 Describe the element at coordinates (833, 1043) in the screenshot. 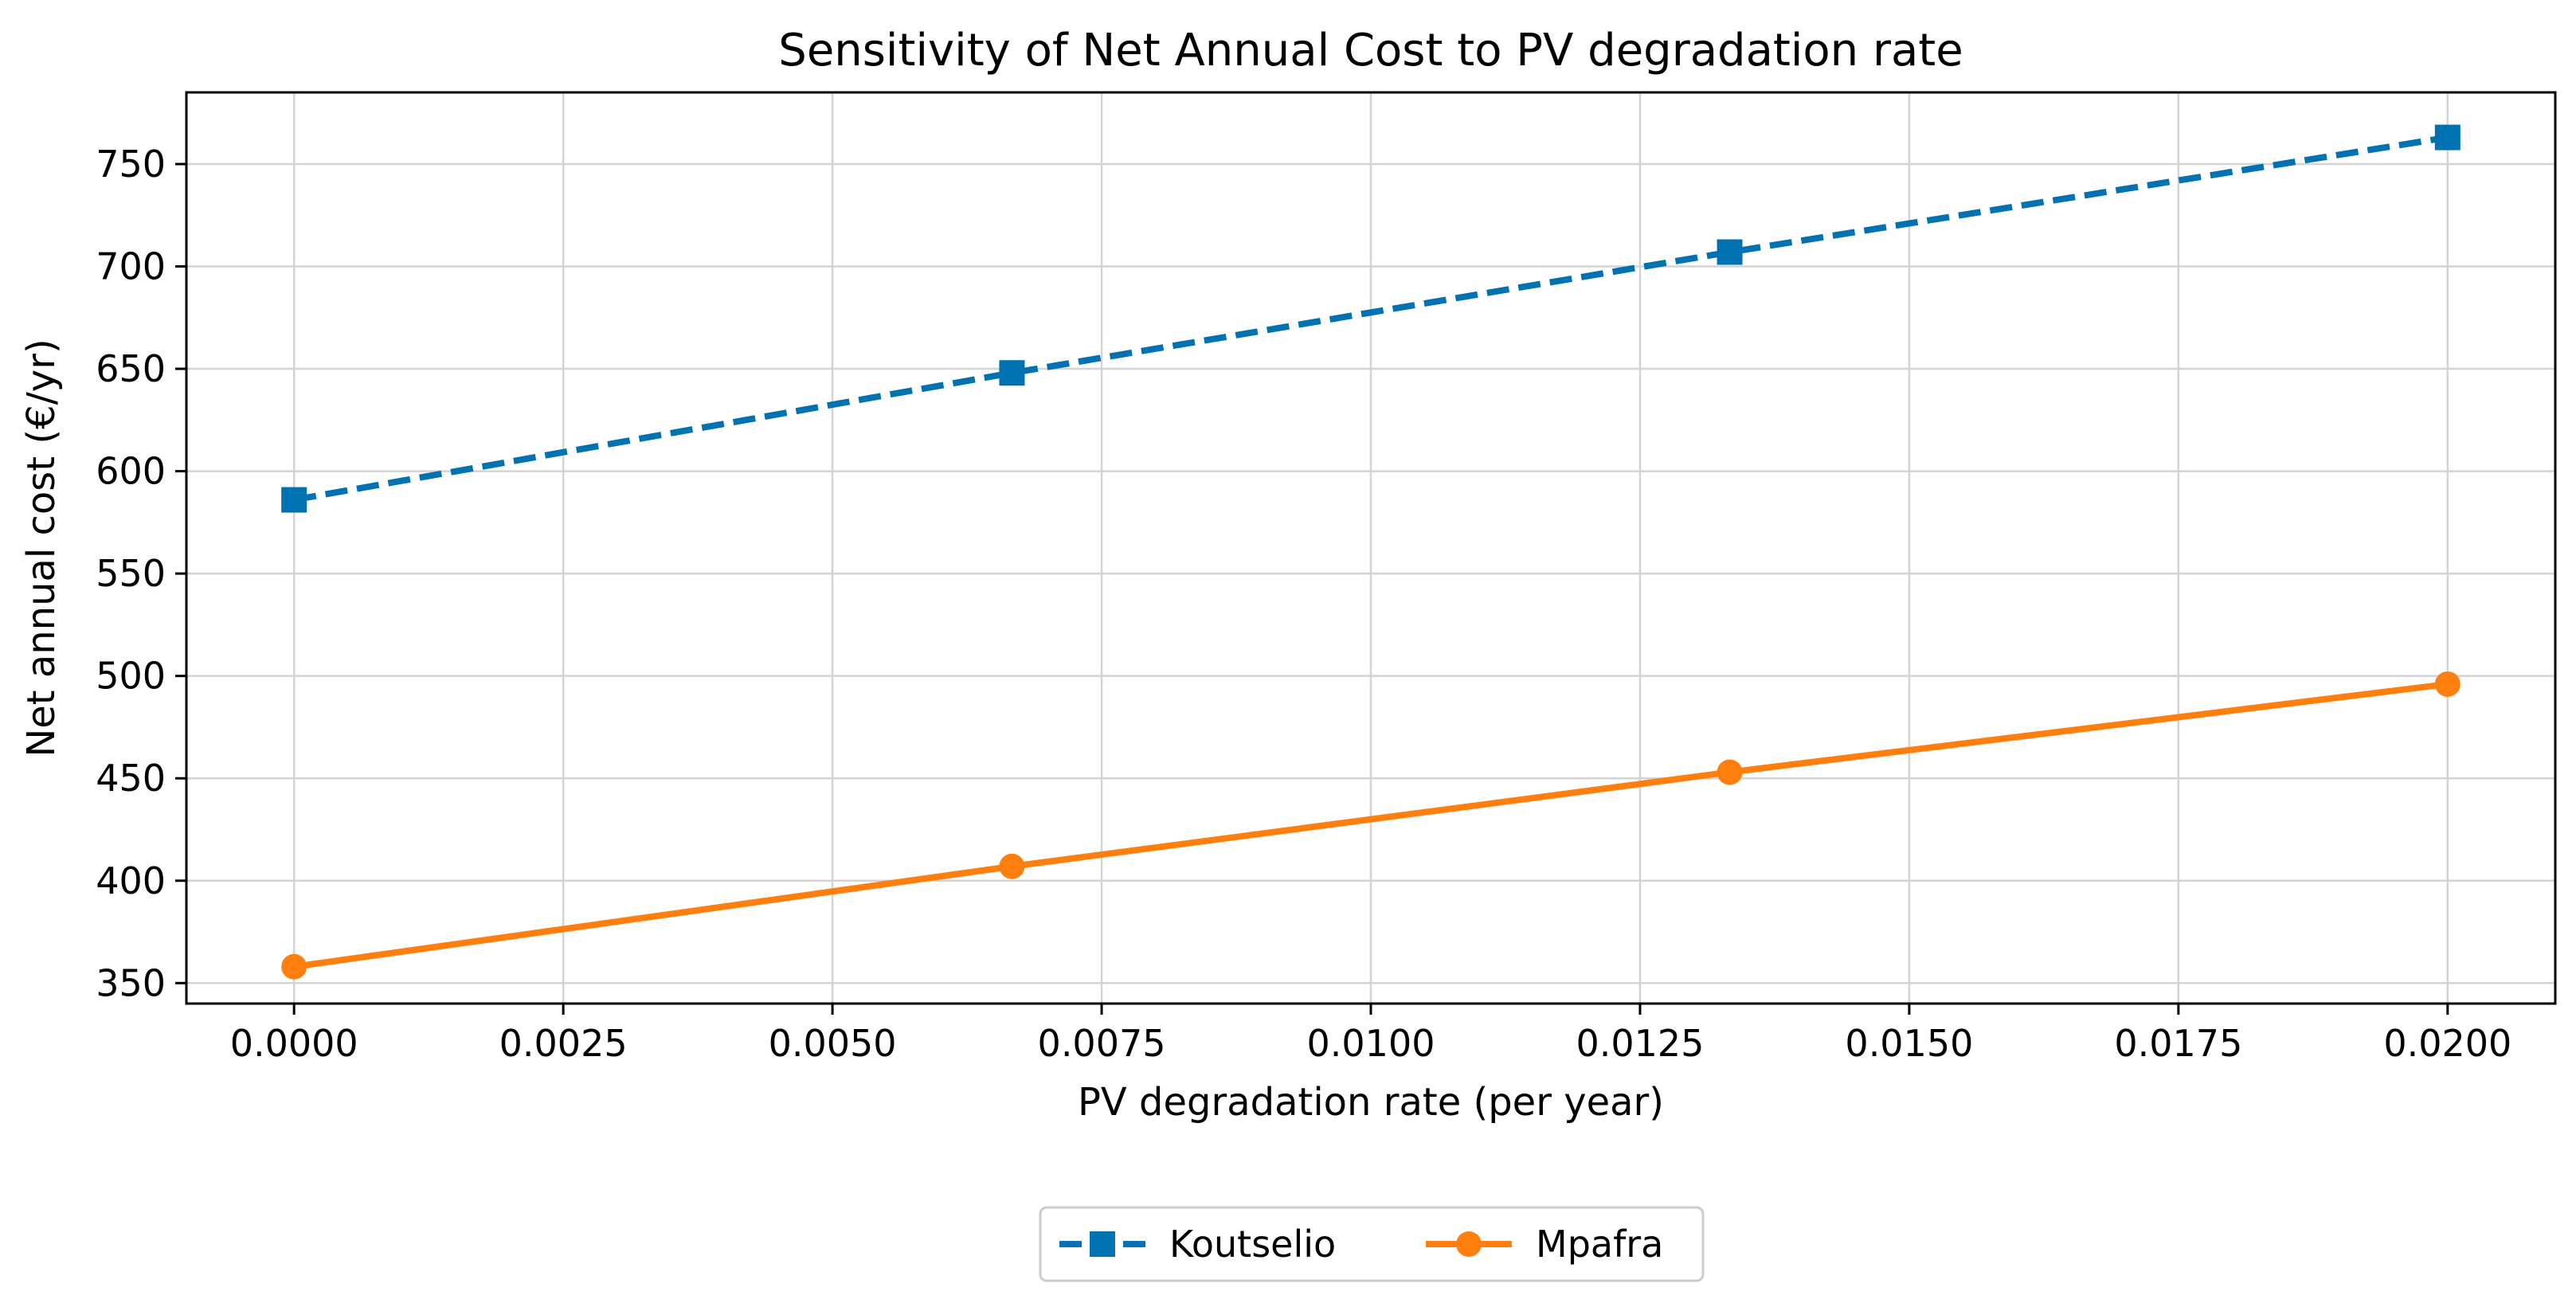

I see `x-tick-label: 0.0050` at that location.